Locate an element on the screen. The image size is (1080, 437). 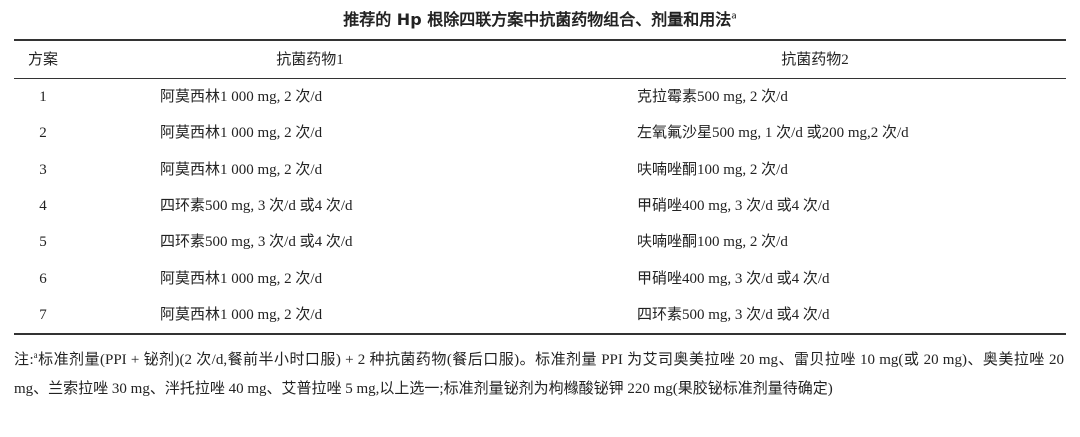
row-number: 6 is located at coordinates (43, 278).